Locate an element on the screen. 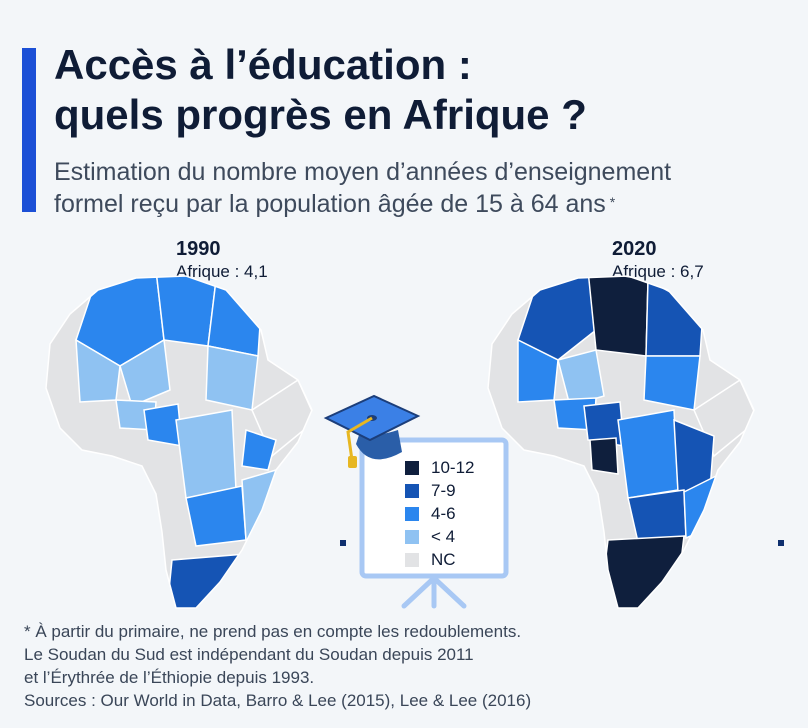  region-2020-sahel-center is located at coordinates (581, 378).